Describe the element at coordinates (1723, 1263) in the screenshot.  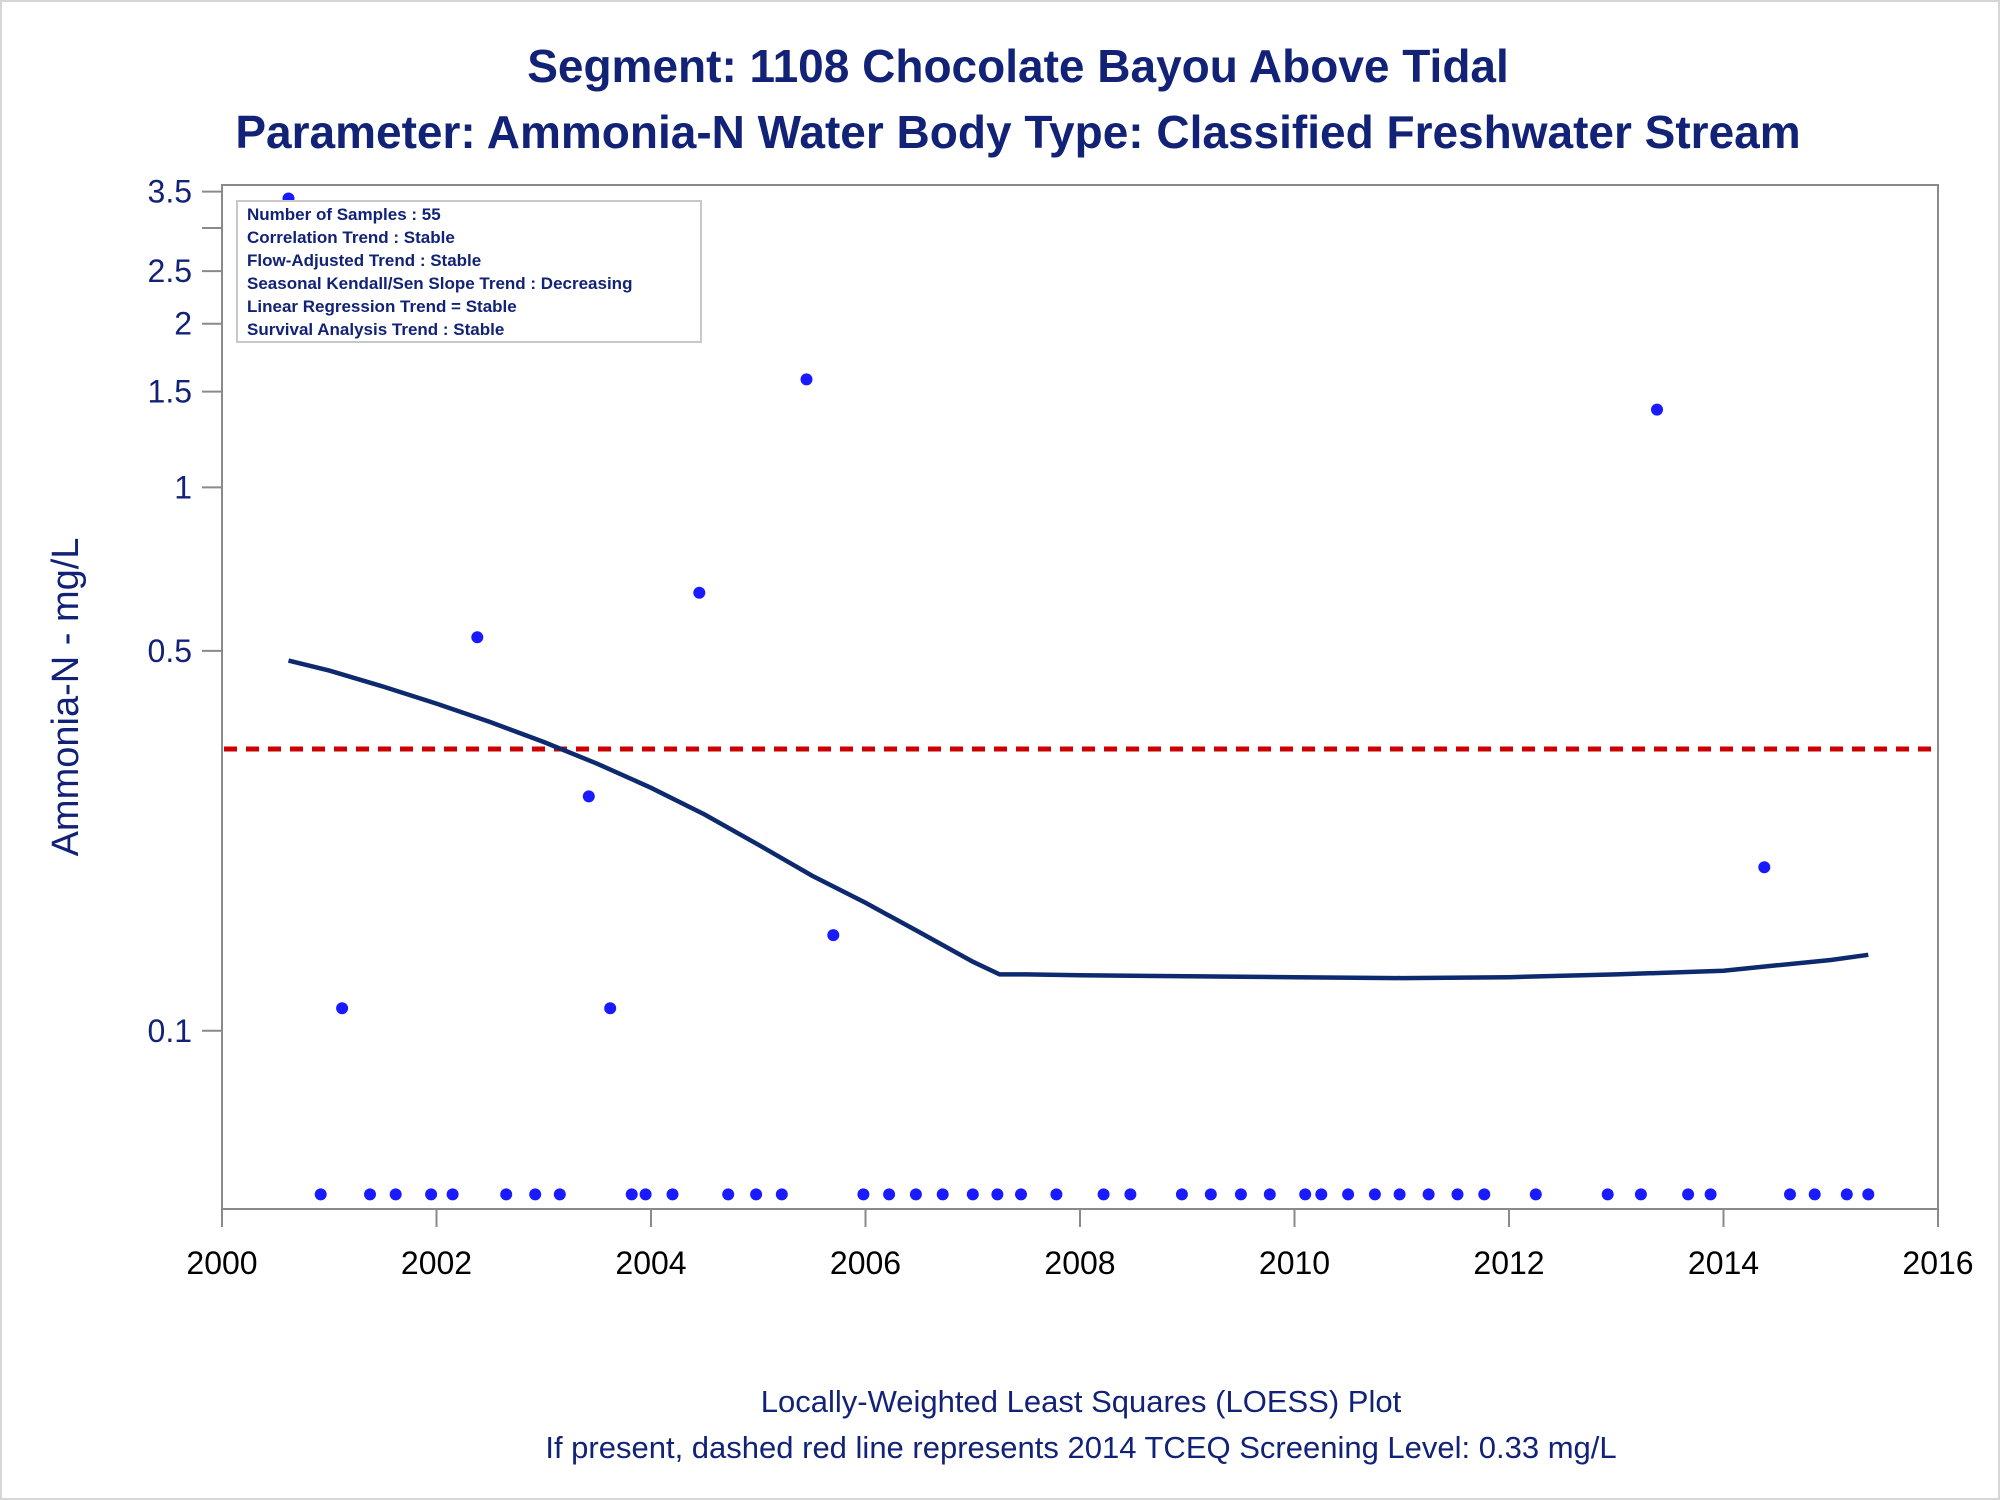
I see `x-tick-label: 2014` at that location.